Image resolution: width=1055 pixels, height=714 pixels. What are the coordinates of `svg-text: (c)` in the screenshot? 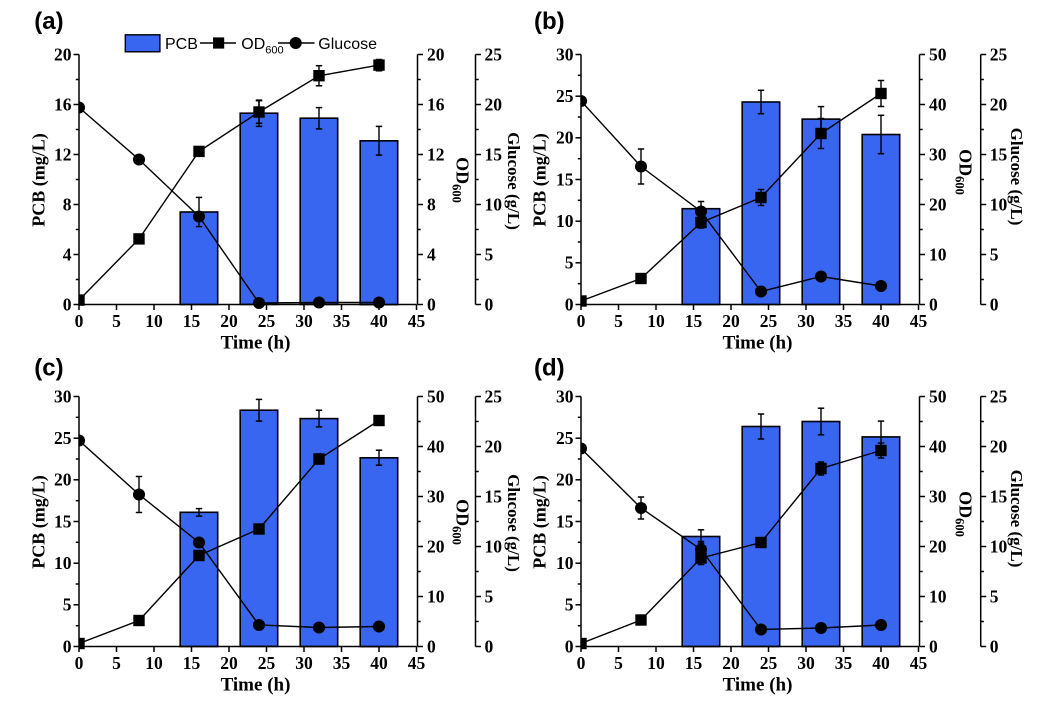 It's located at (48, 368).